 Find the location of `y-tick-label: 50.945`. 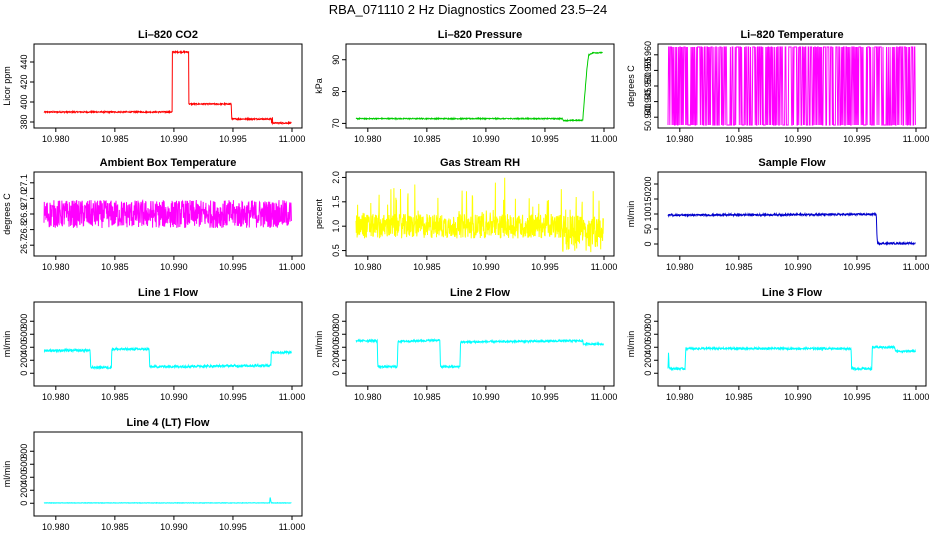

y-tick-label: 50.945 is located at coordinates (648, 102).